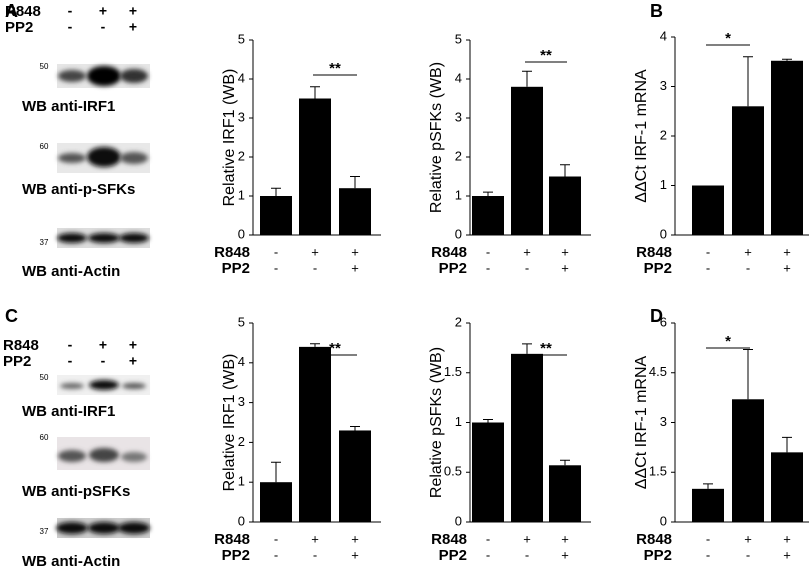 This screenshot has height=573, width=809. Describe the element at coordinates (656, 316) in the screenshot. I see `panel-label: D` at that location.